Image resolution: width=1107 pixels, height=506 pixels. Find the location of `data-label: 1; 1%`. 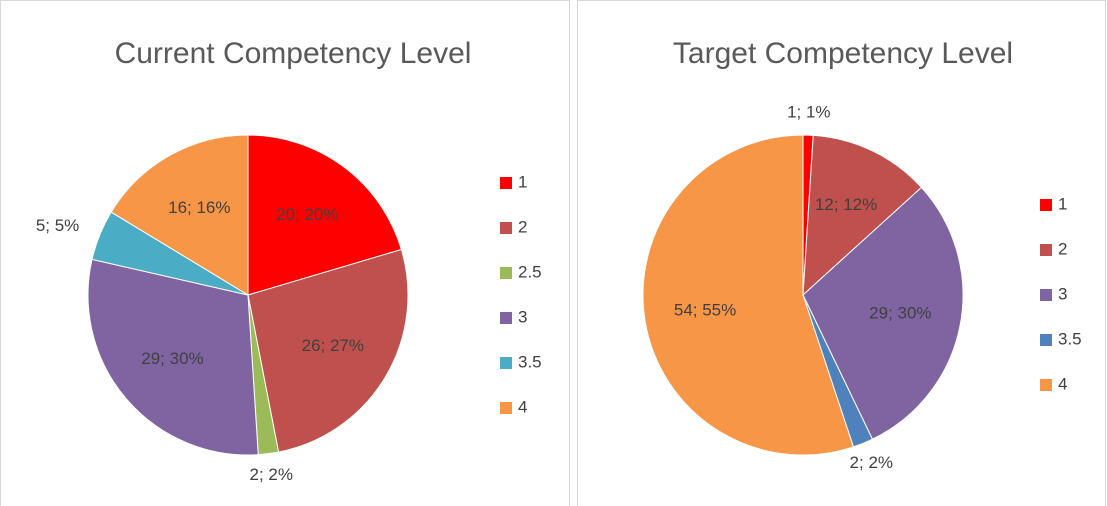

data-label: 1; 1% is located at coordinates (808, 112).